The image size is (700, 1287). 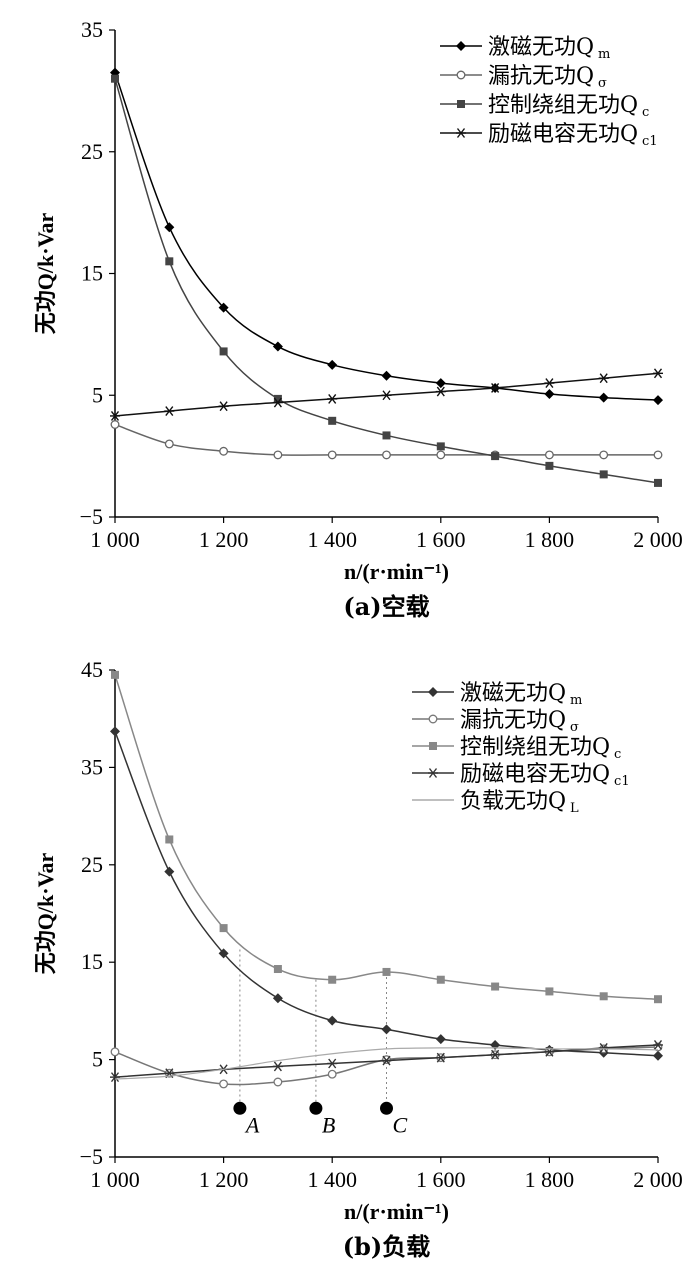 I want to click on annotation-label: A, so click(x=252, y=1124).